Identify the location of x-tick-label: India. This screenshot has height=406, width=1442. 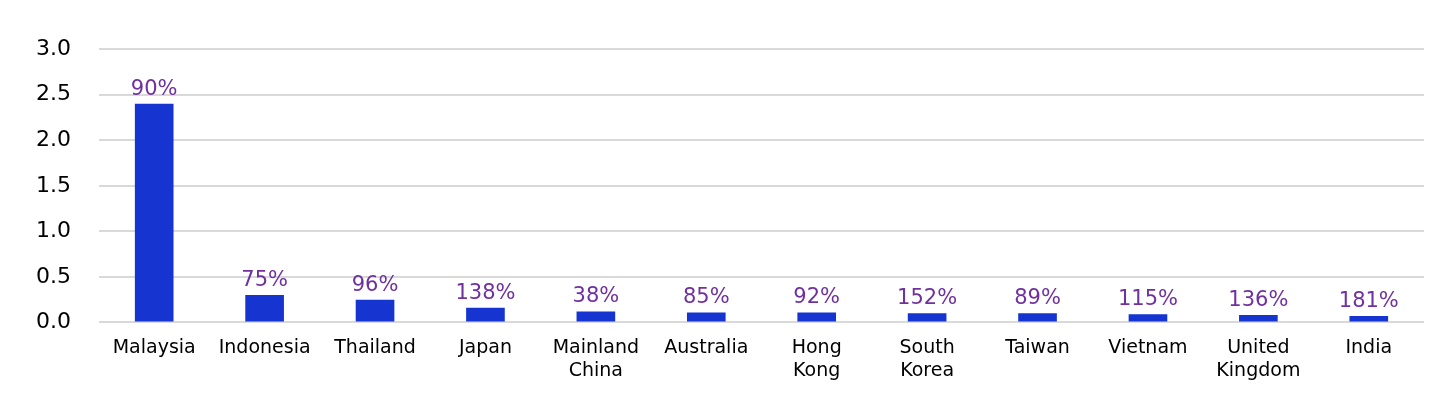
(1369, 345).